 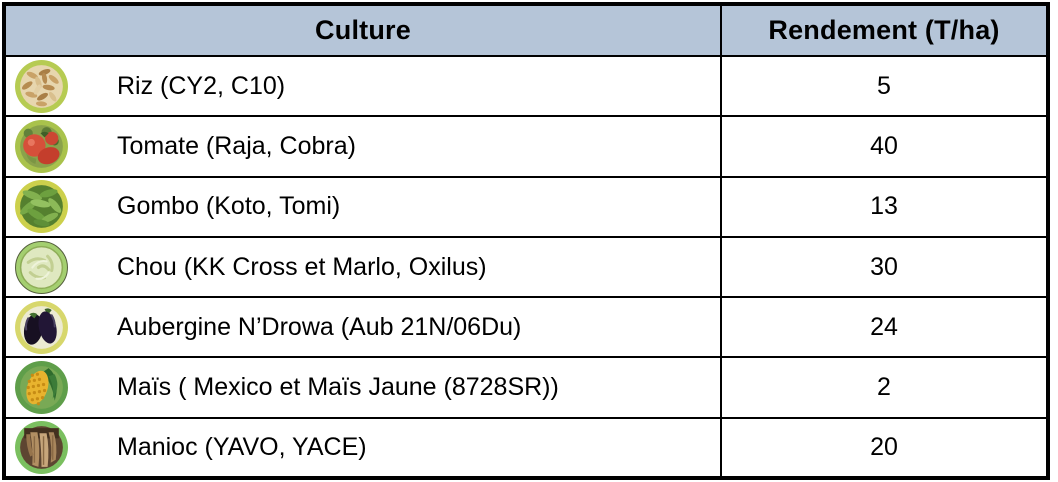 I want to click on culture-label: Tomate (Raja, Cobra), so click(x=236, y=146).